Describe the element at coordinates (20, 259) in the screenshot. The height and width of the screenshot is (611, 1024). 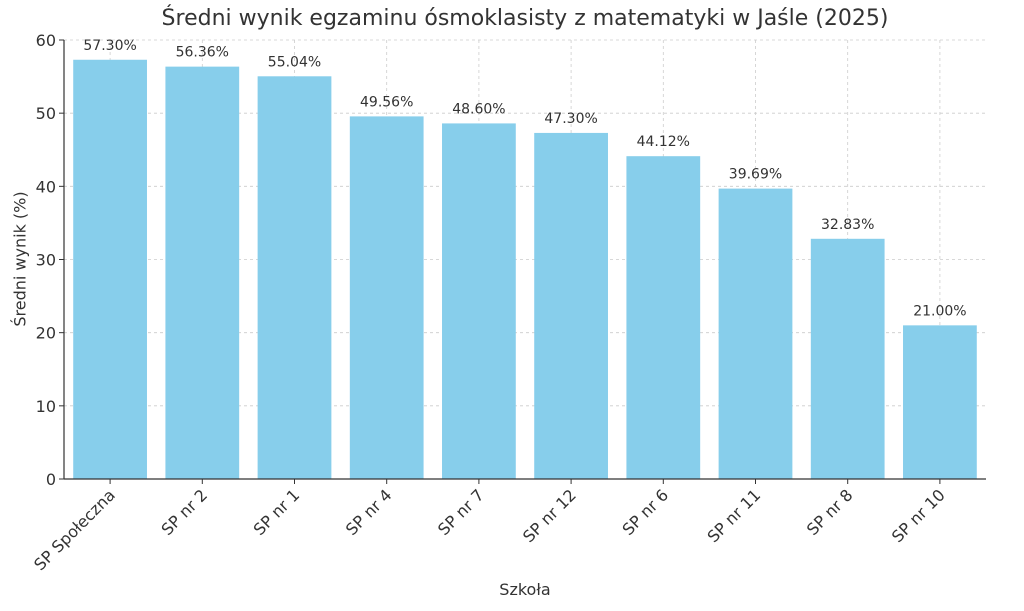
I see `y-axis-label: Średni wynik (%)` at that location.